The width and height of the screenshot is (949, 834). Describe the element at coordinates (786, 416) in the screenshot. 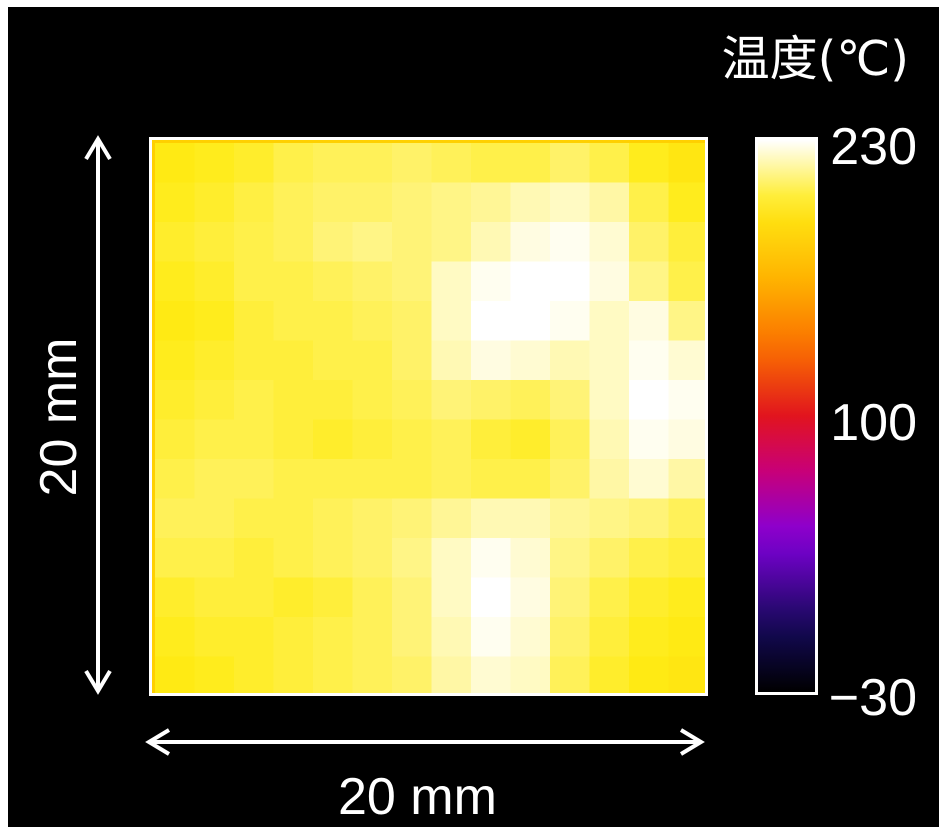

I see `colorbar` at that location.